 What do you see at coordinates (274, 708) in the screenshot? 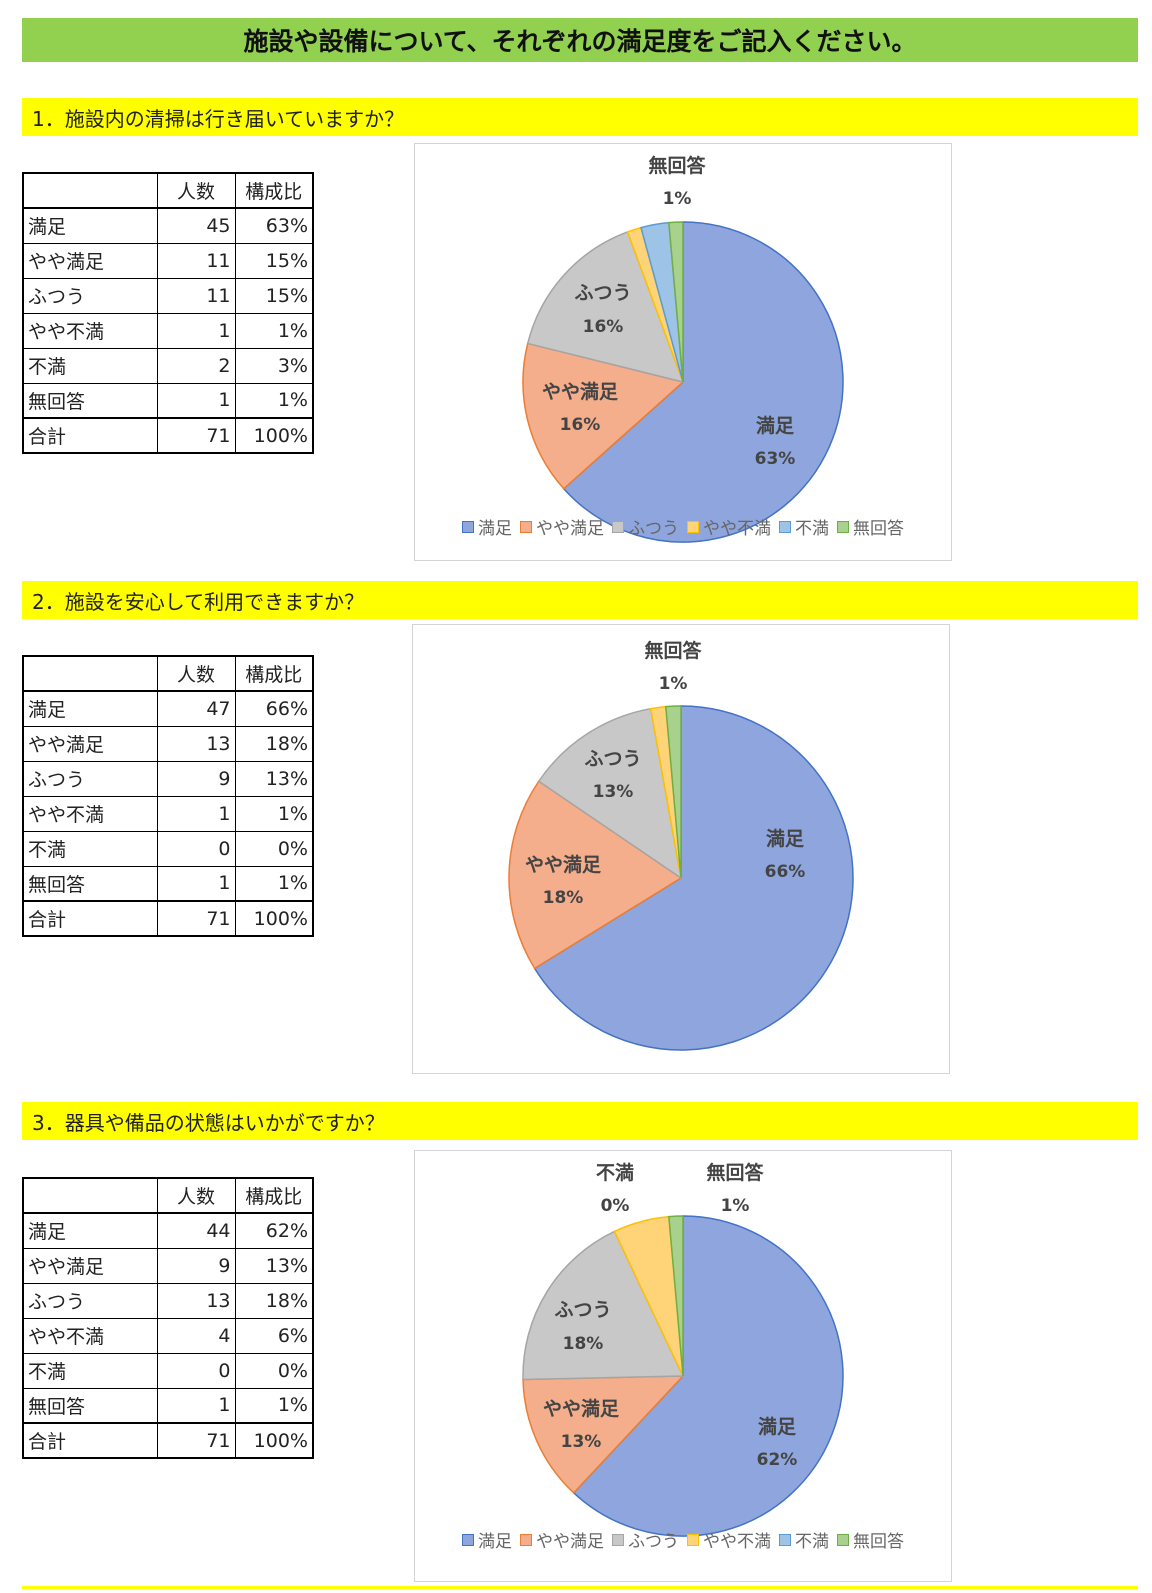
I see `row-ratio: 66%` at bounding box center [274, 708].